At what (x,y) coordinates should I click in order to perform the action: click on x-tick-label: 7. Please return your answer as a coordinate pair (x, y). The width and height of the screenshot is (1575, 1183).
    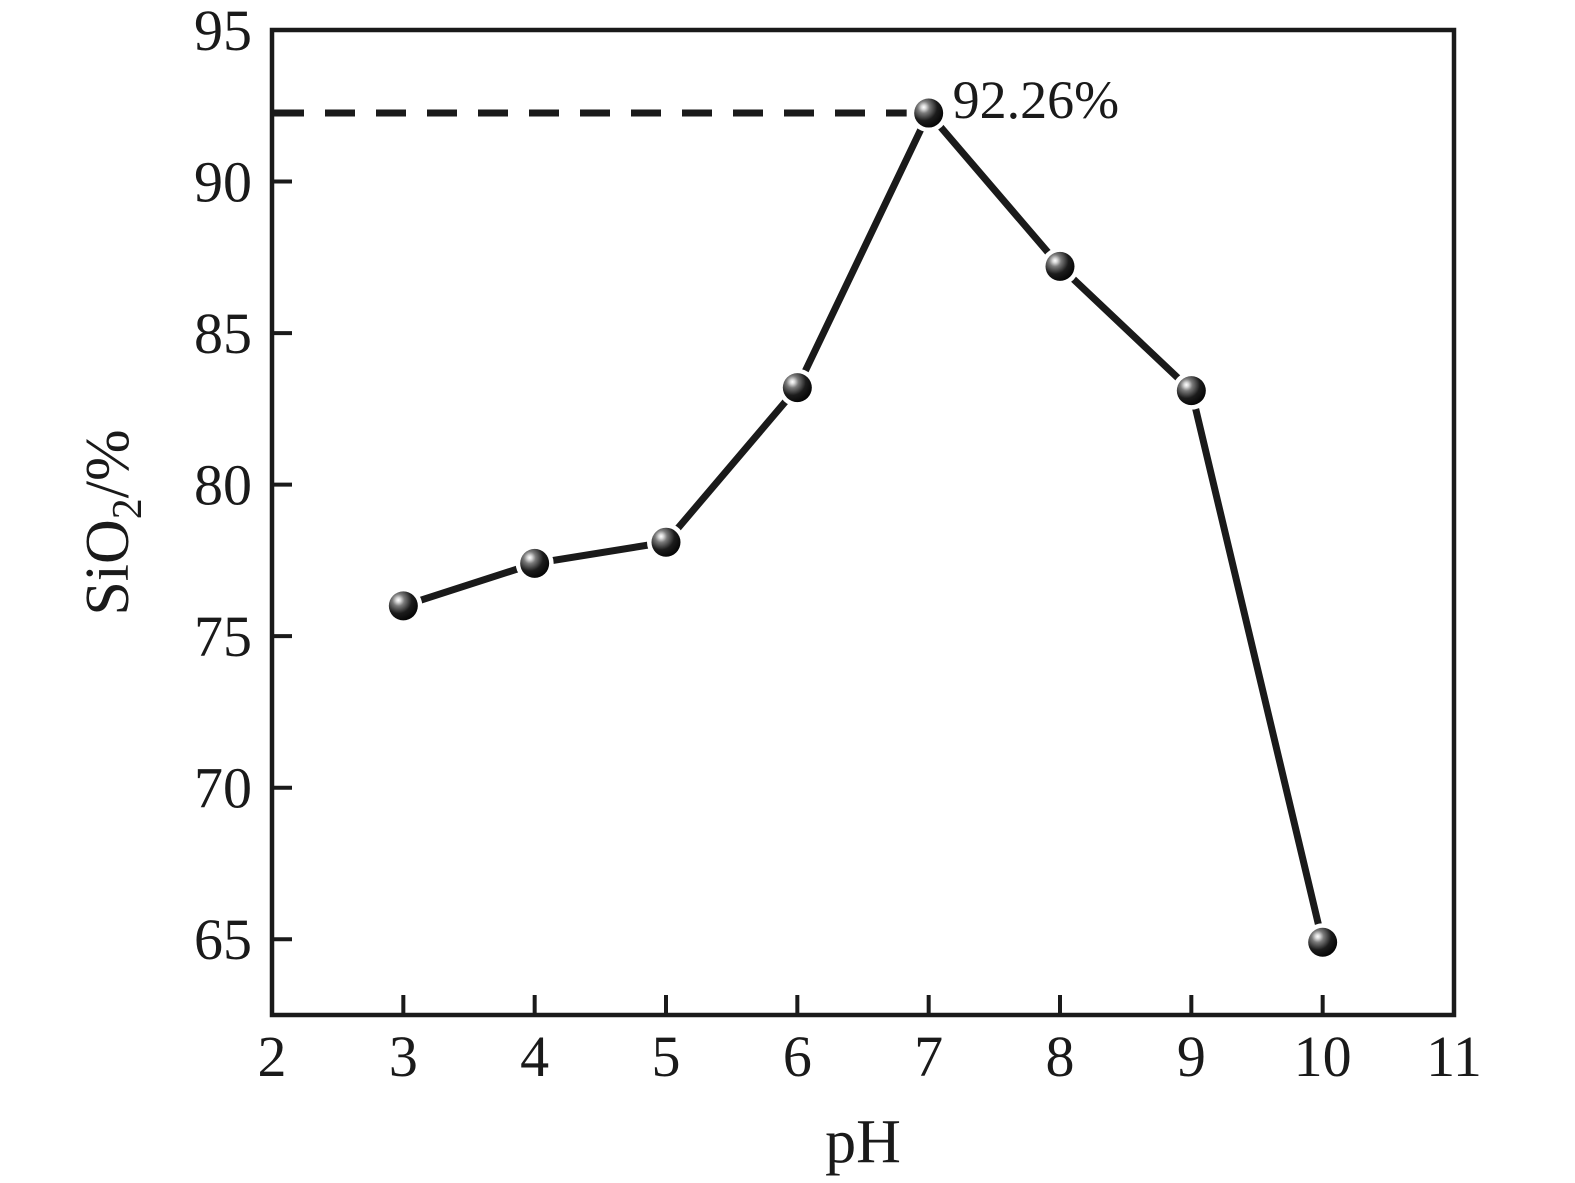
    Looking at the image, I should click on (928, 1056).